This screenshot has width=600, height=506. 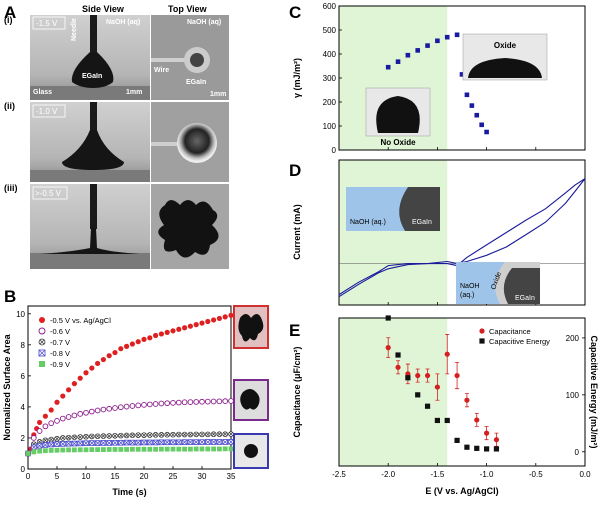 I want to click on plot-c-inset-nooxide-drop, so click(x=398, y=114).